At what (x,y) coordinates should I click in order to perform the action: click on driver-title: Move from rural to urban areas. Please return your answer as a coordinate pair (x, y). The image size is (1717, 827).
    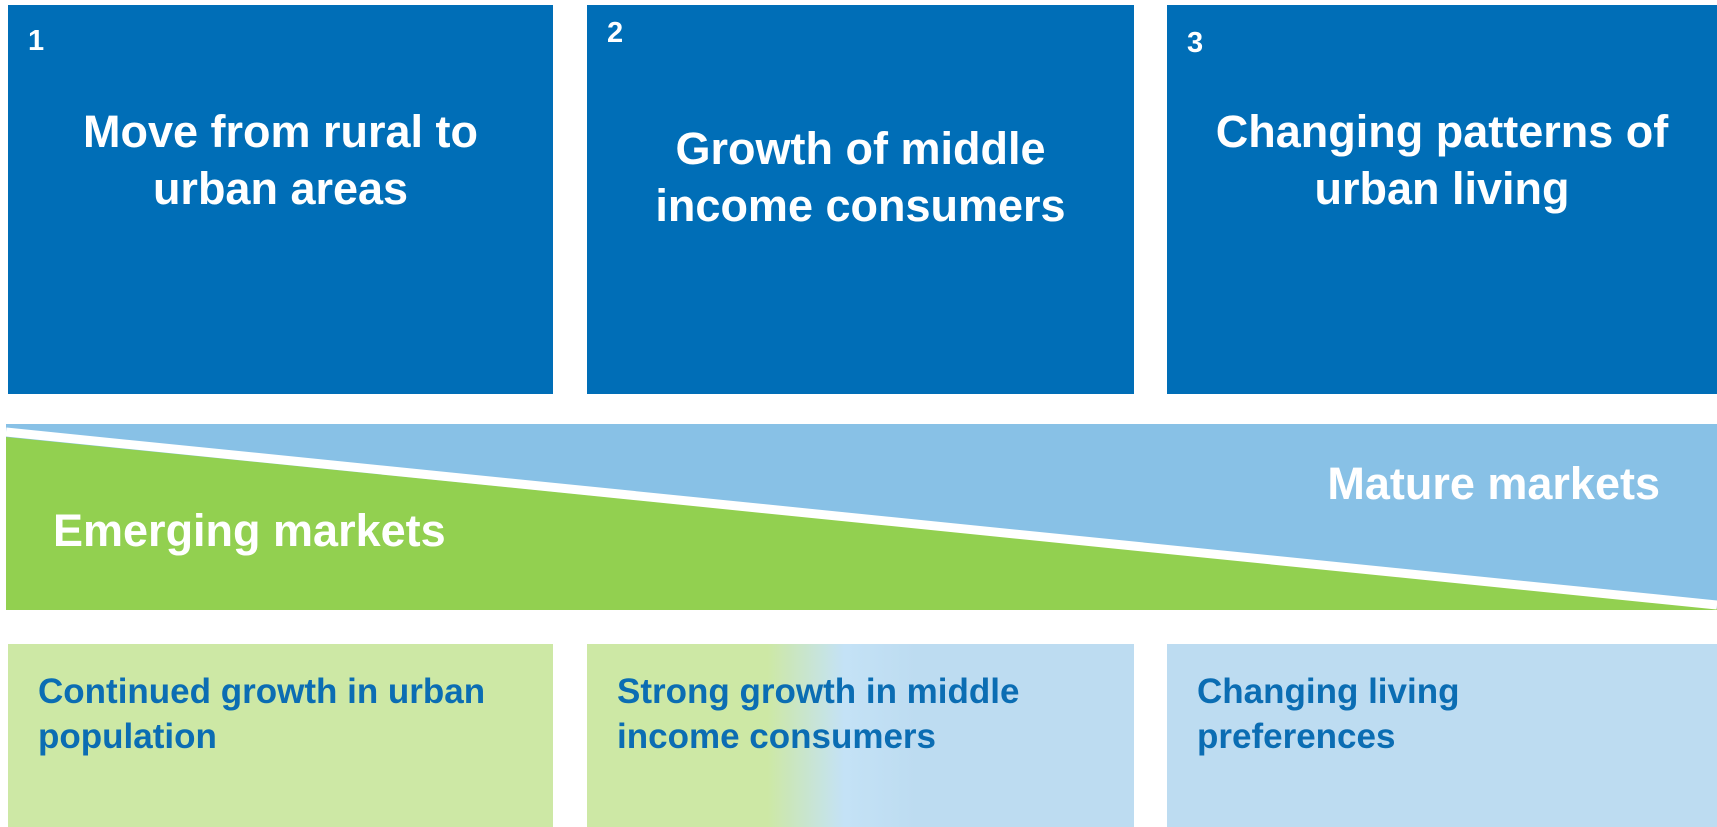
    Looking at the image, I should click on (280, 159).